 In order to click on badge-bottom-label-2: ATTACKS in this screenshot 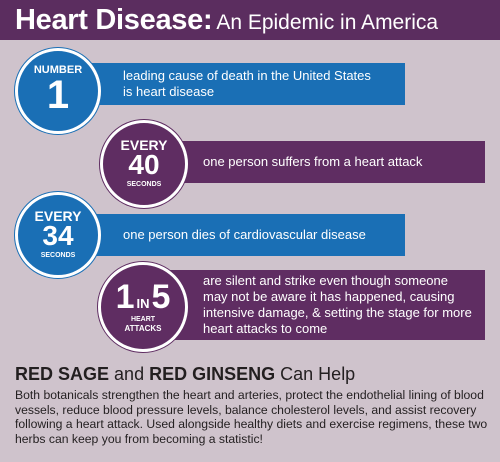, I will do `click(143, 328)`.